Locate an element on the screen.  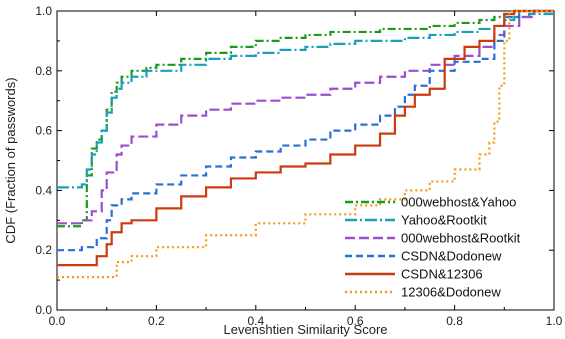
legend-label: 000webhost&Rootkit is located at coordinates (461, 238).